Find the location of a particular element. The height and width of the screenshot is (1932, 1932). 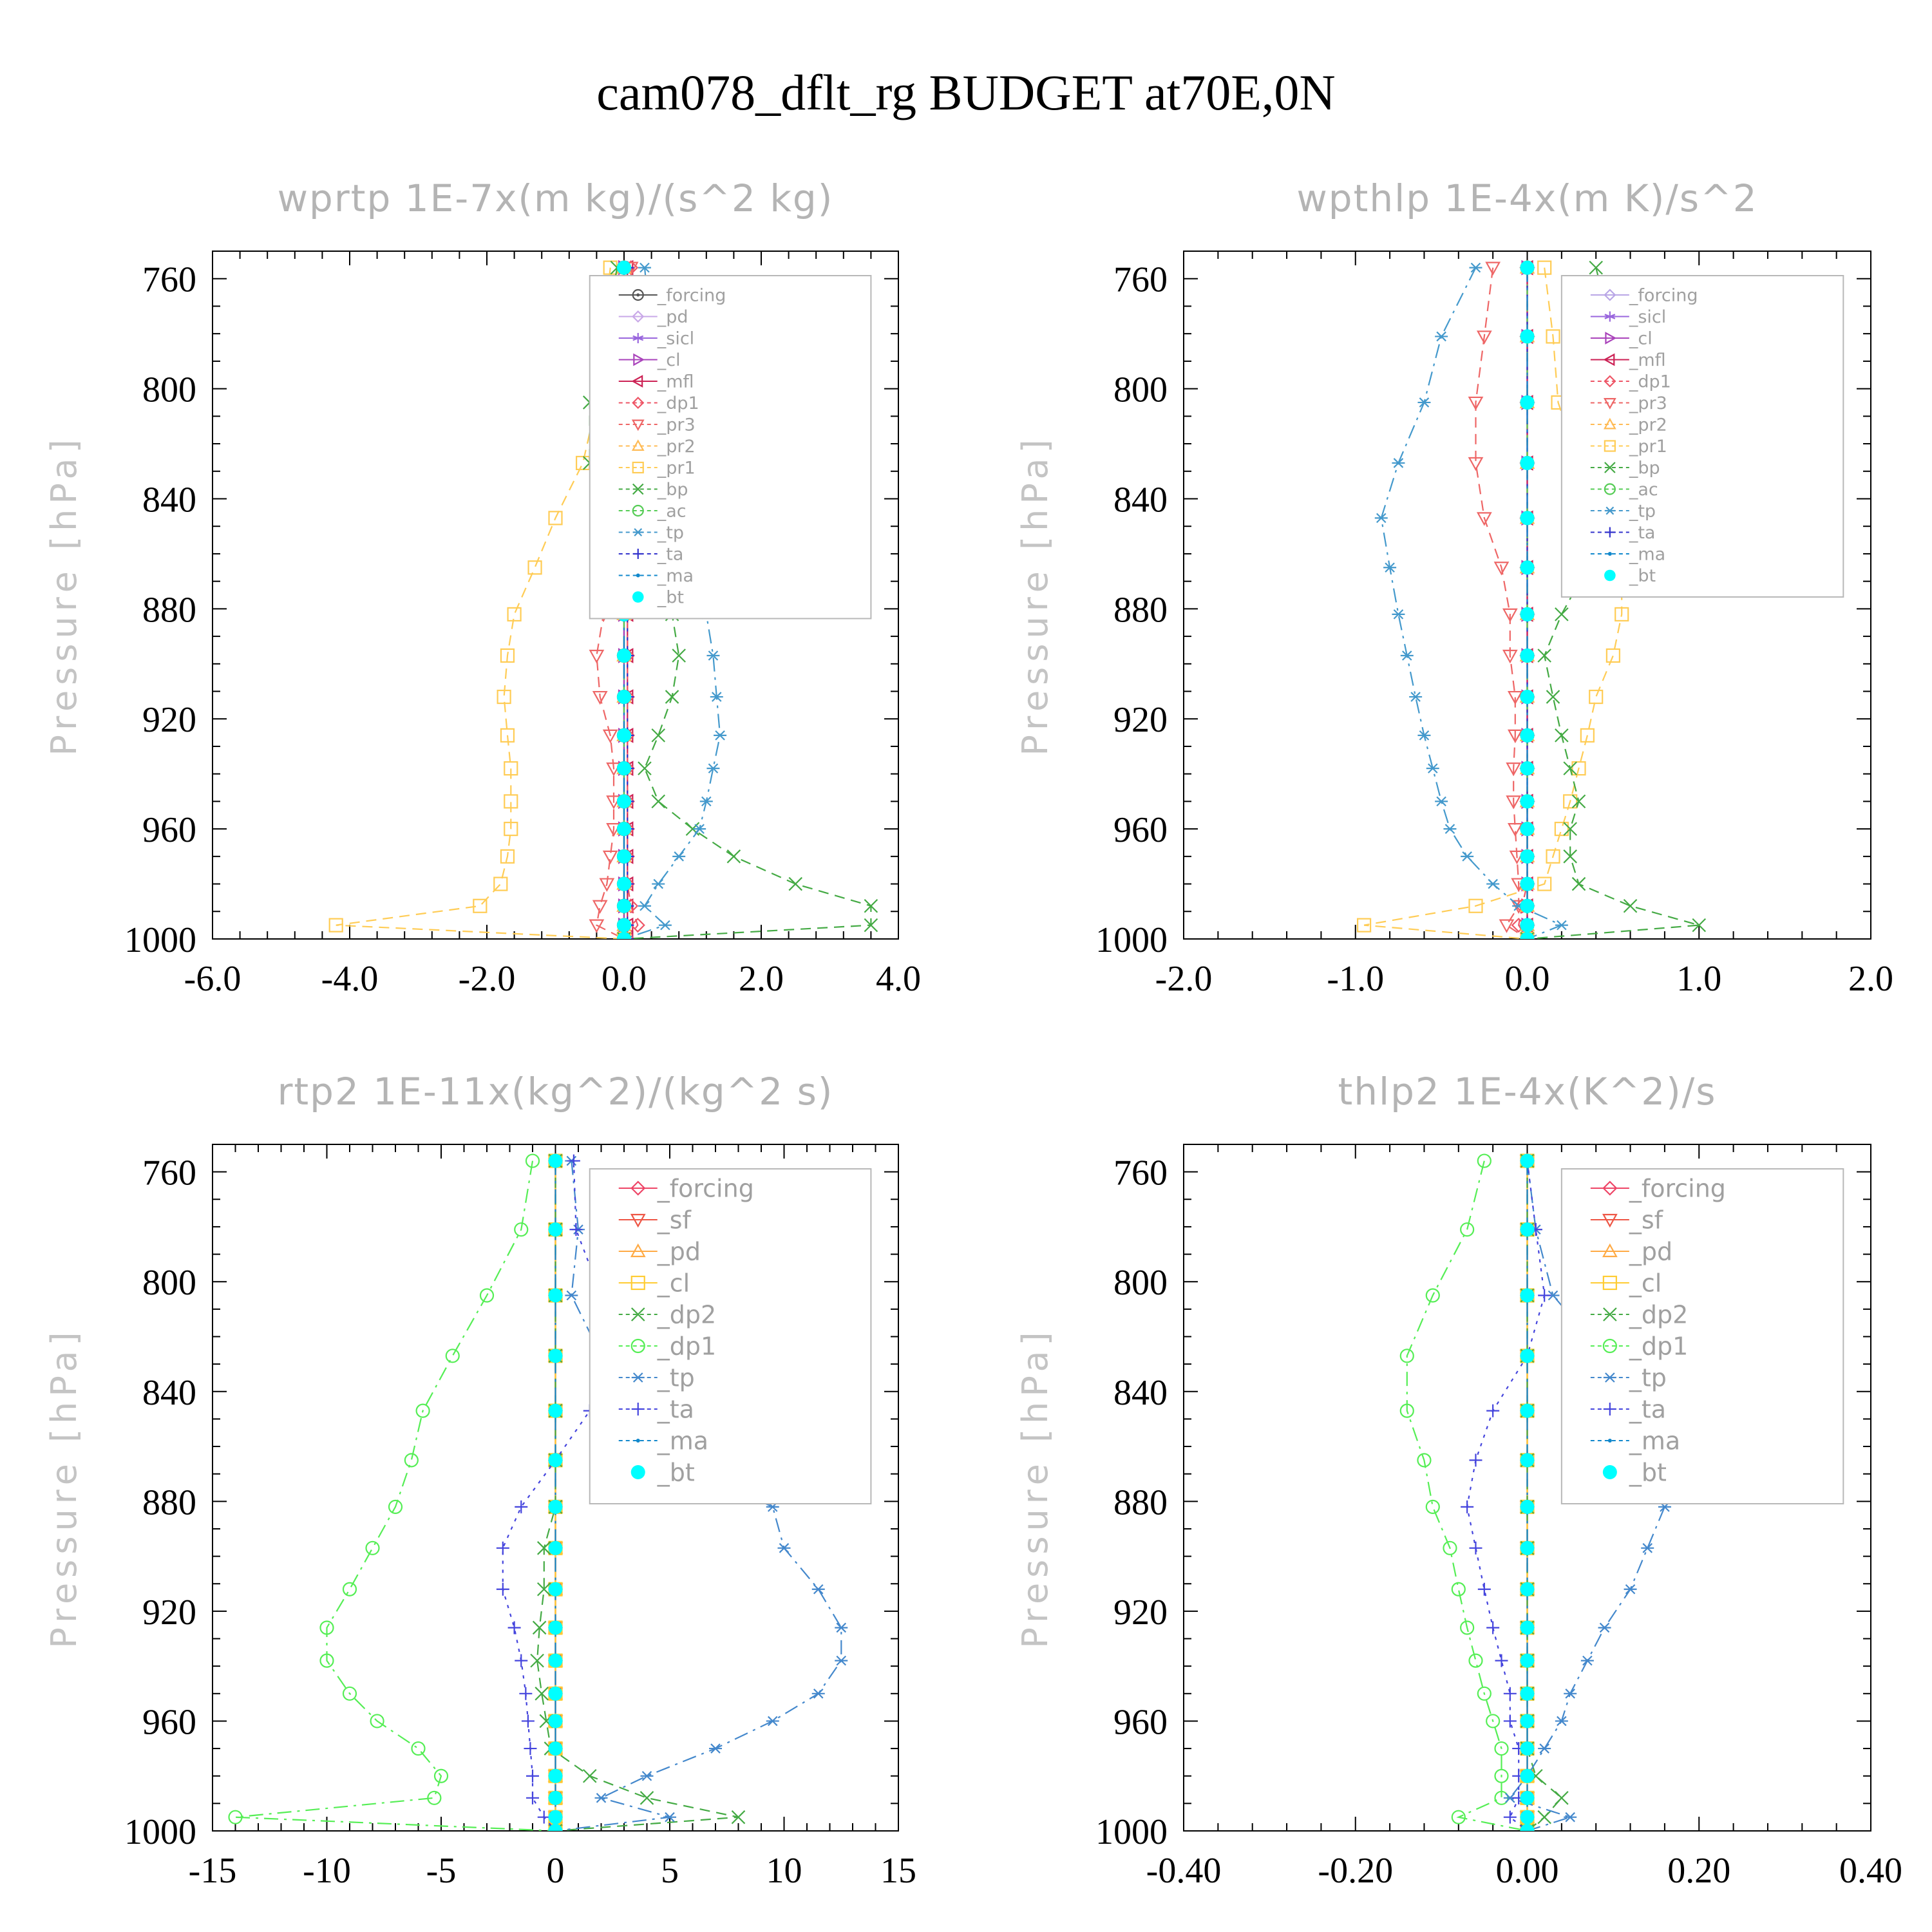

y-axis-label: Pressure [hPa] is located at coordinates (1035, 1487).